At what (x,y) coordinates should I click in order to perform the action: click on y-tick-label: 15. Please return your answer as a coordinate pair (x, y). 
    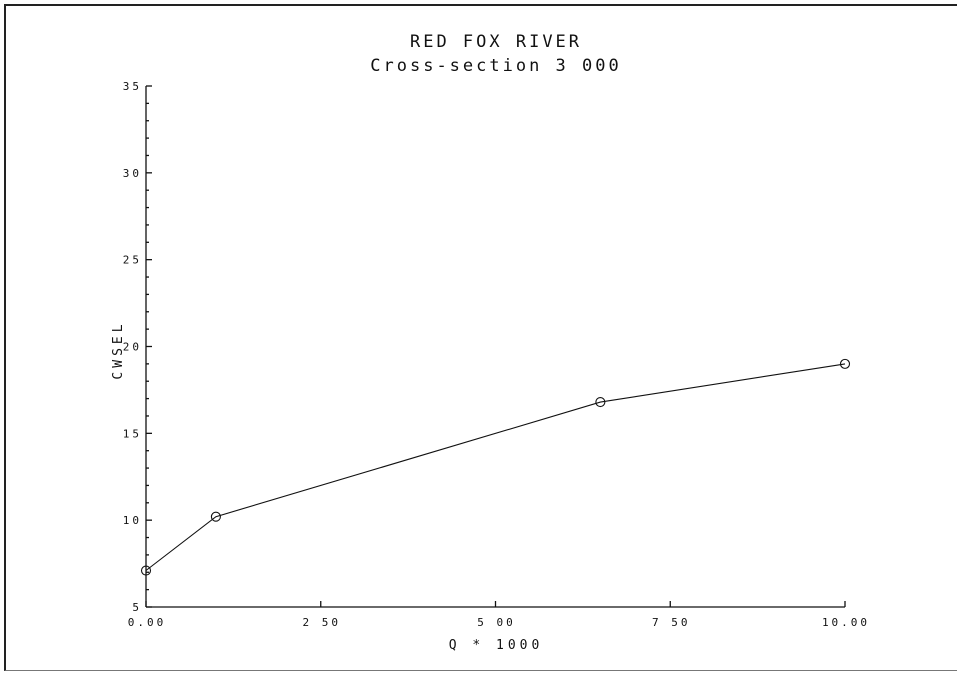
    Looking at the image, I should click on (132, 433).